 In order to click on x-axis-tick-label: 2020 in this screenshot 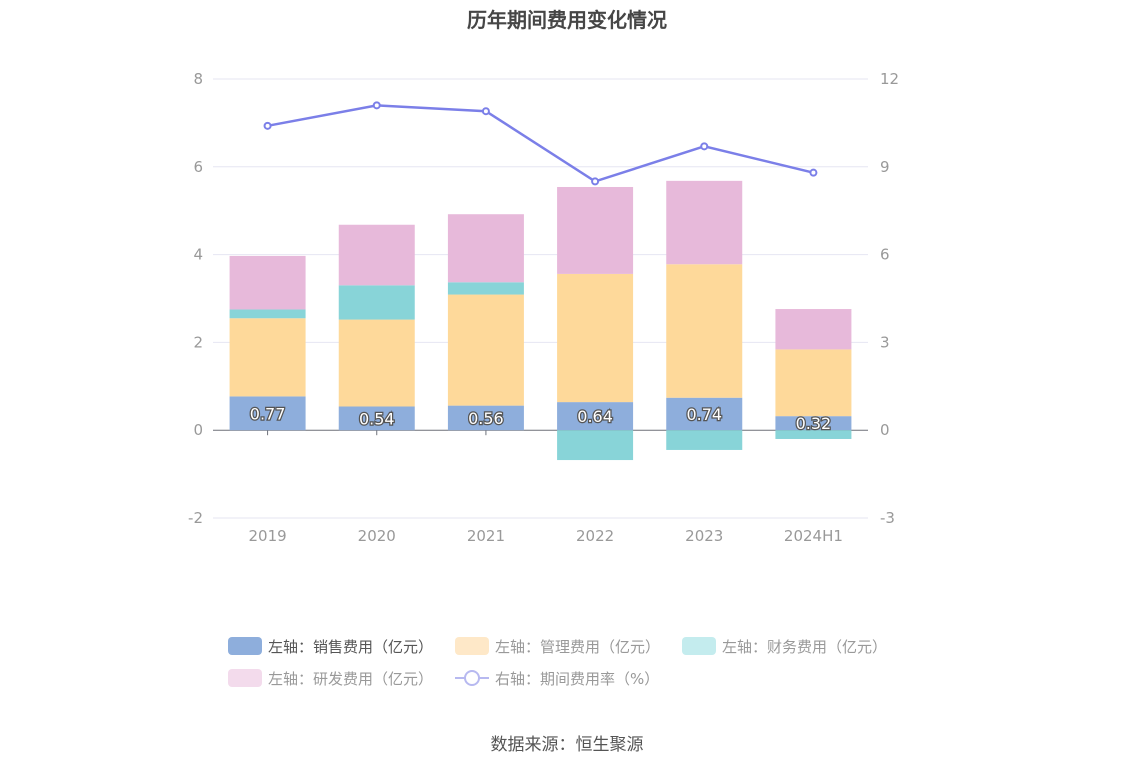, I will do `click(377, 536)`.